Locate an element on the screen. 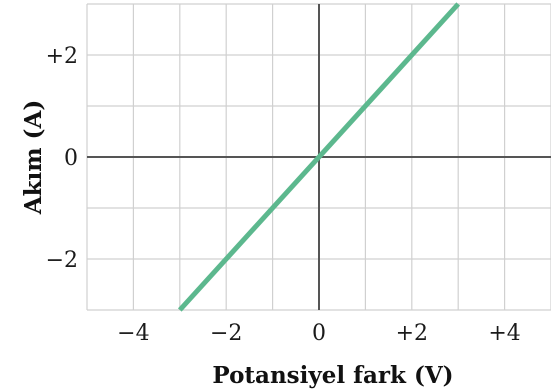  x-tick-label: −2 is located at coordinates (226, 333).